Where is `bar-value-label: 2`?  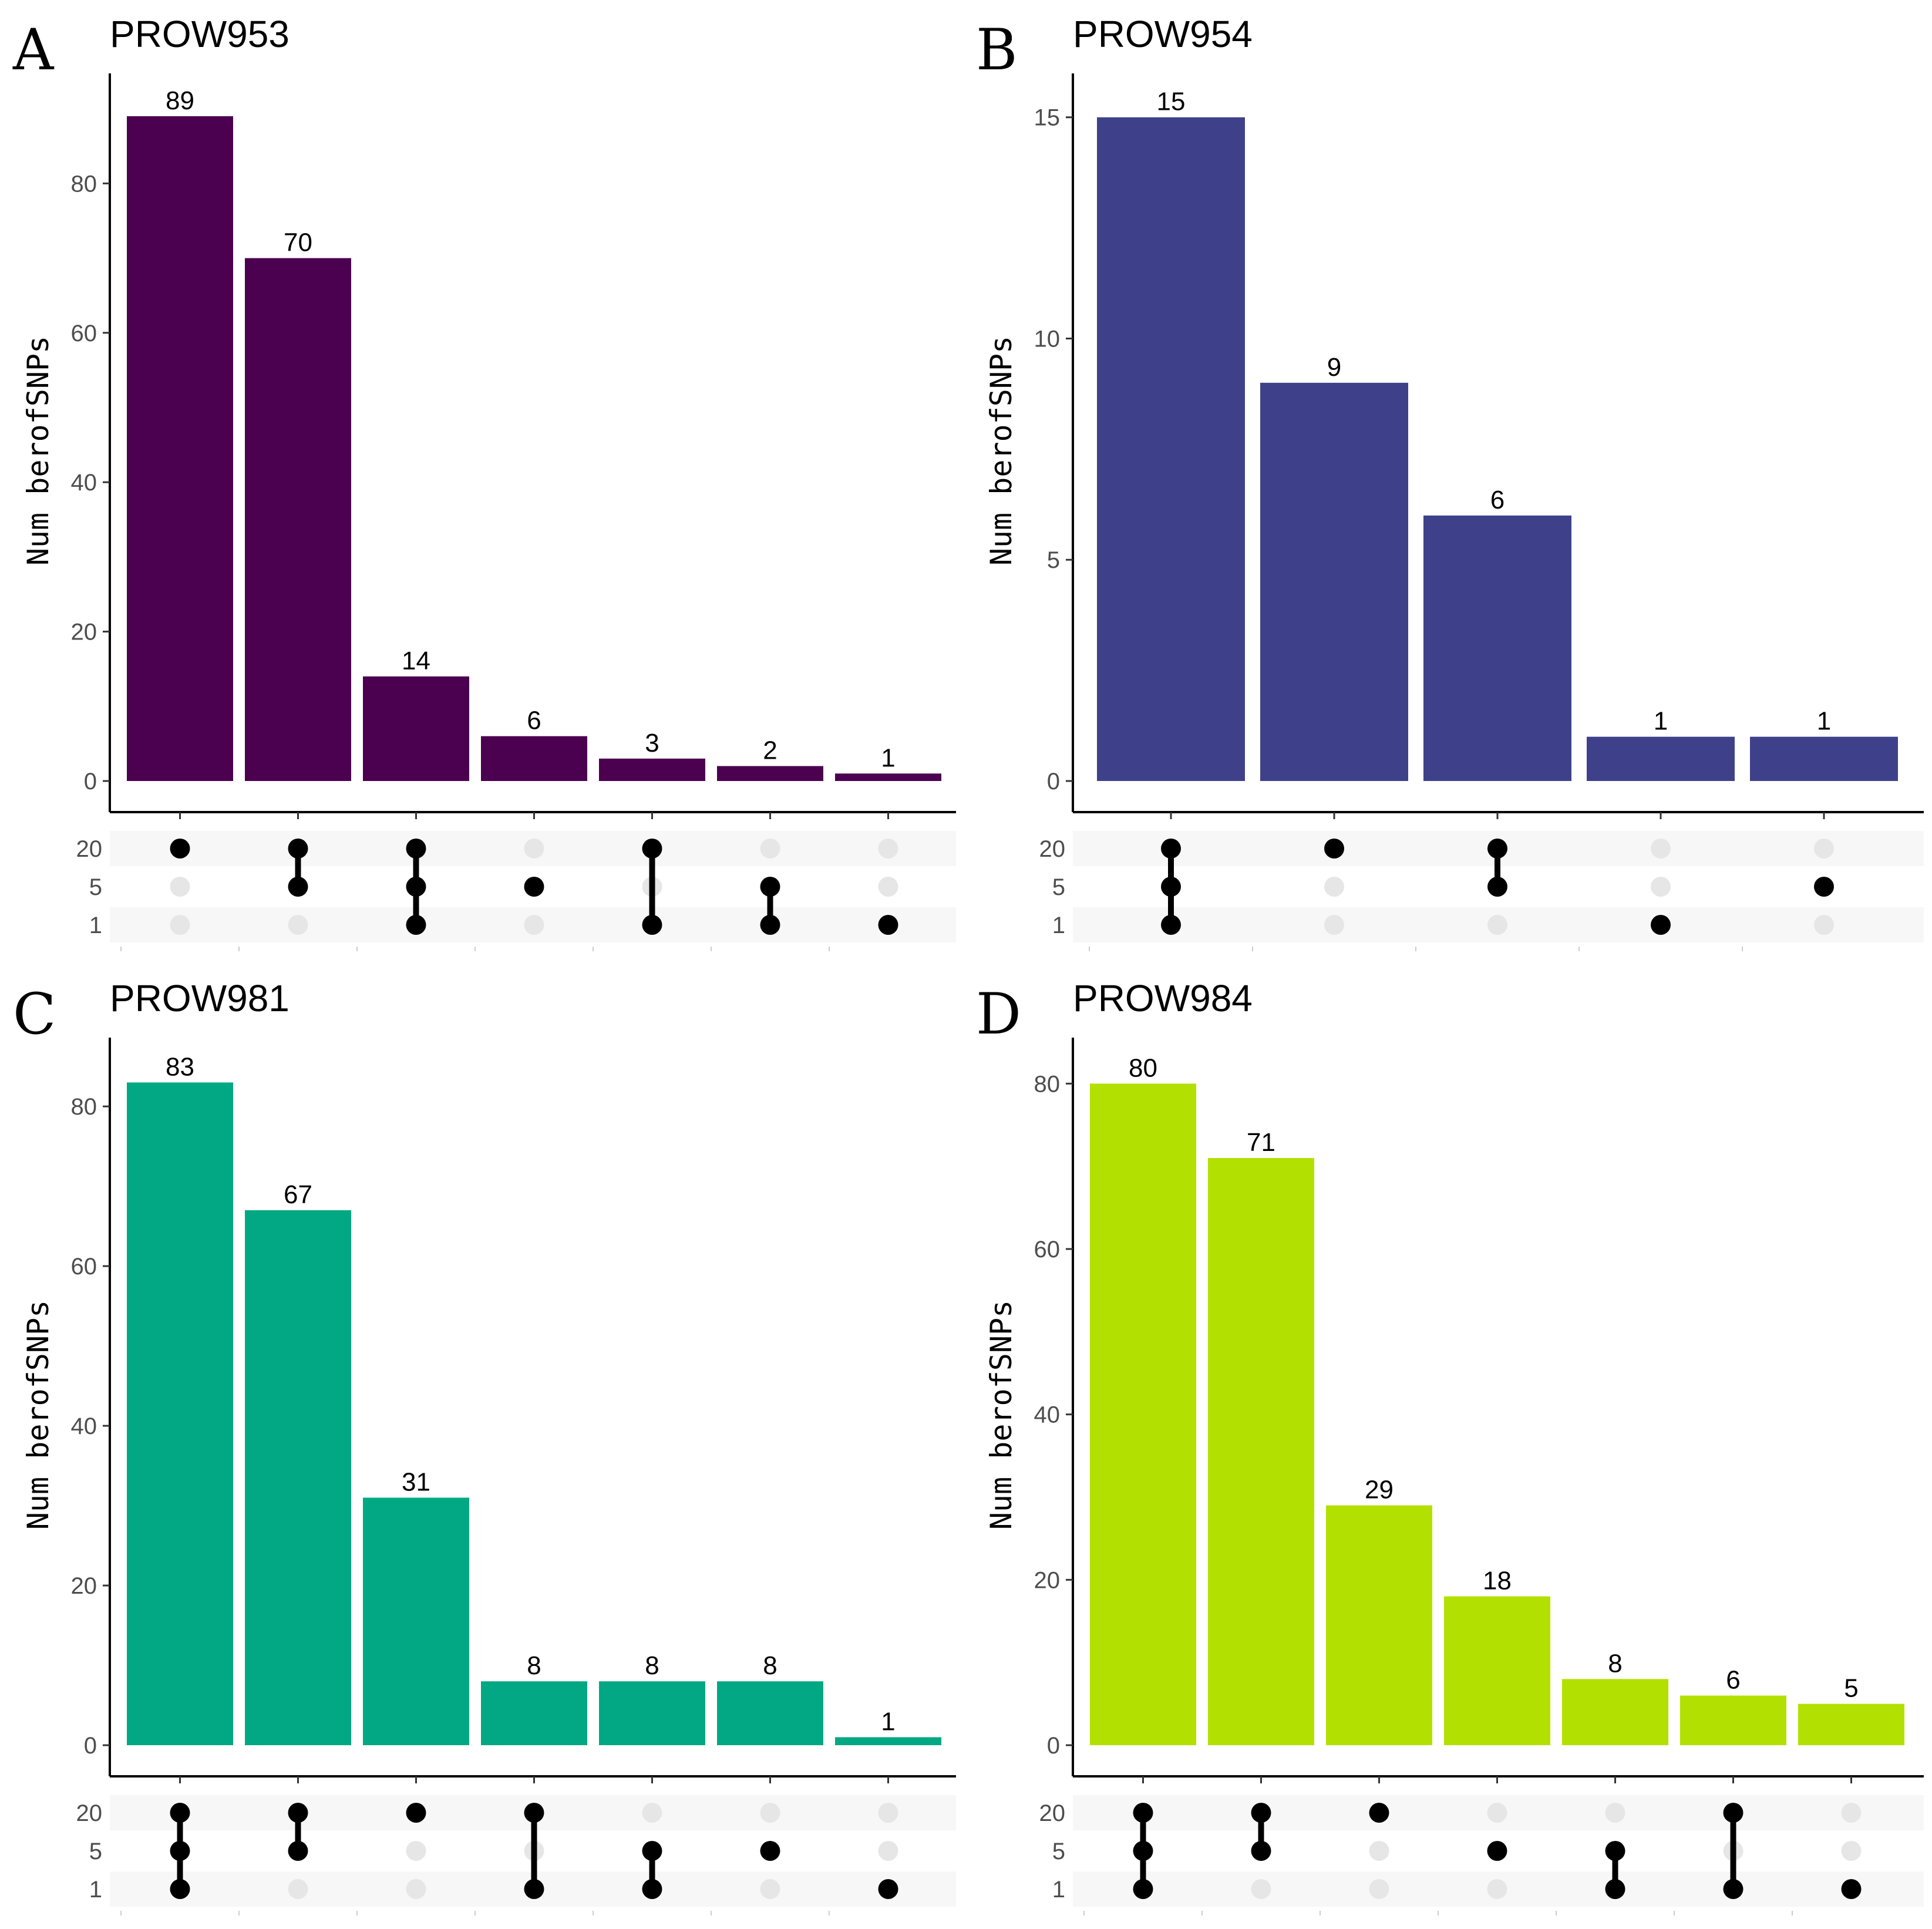 bar-value-label: 2 is located at coordinates (770, 750).